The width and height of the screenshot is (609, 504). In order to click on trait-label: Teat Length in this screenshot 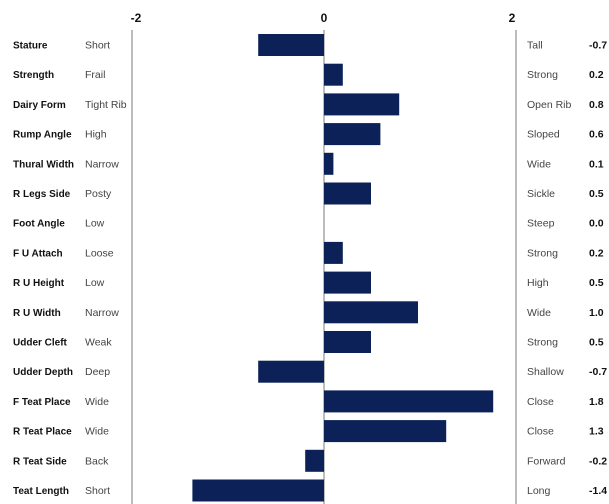, I will do `click(41, 491)`.